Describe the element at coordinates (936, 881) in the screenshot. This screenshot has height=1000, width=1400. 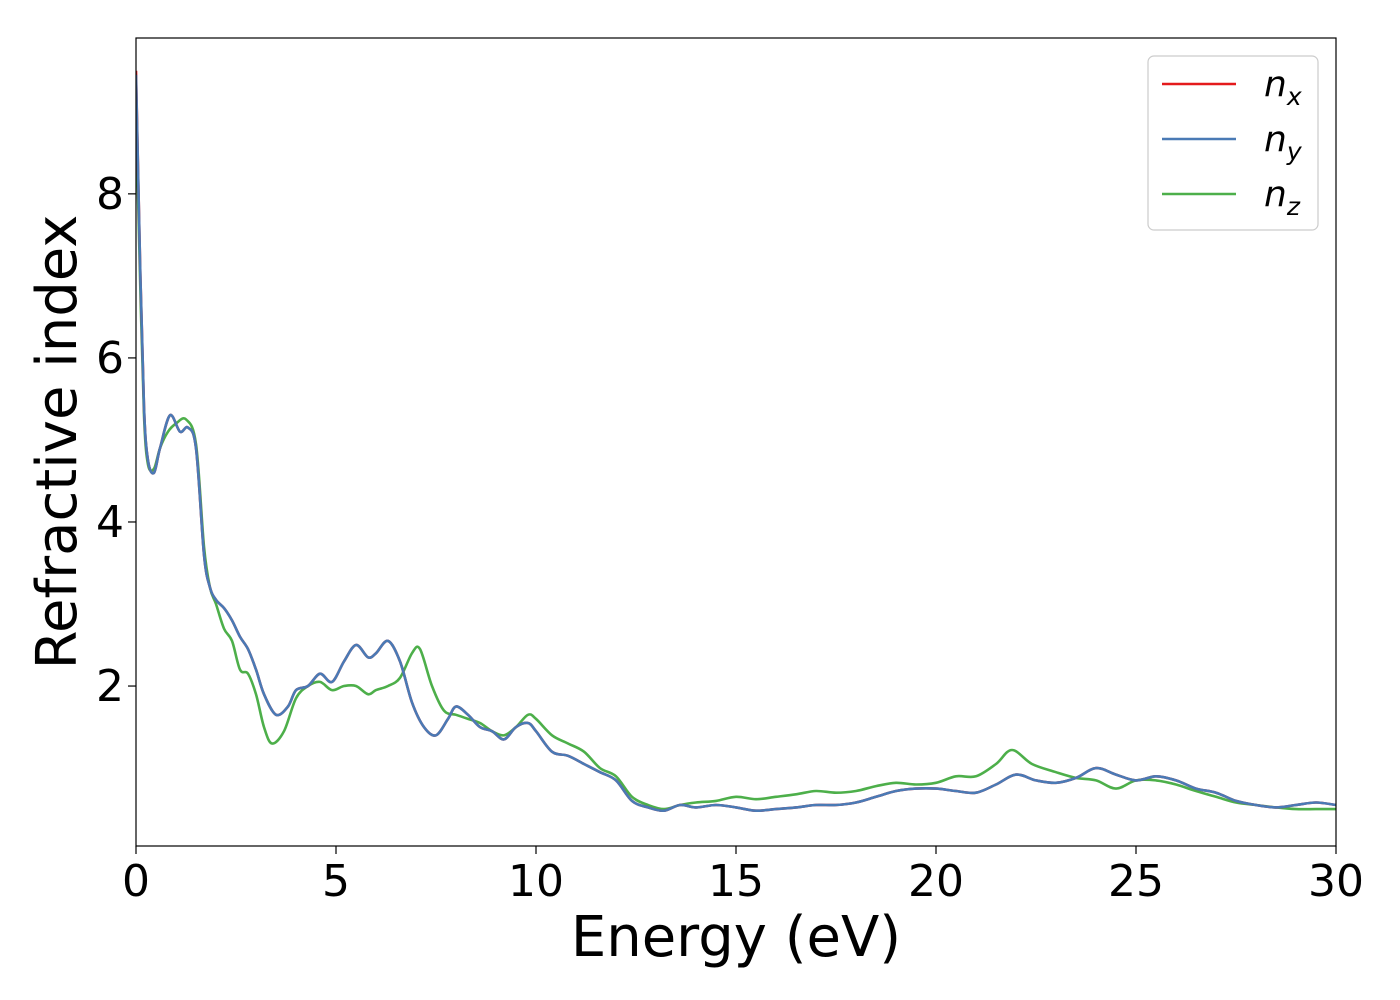
I see `x-tick-label: 20` at that location.